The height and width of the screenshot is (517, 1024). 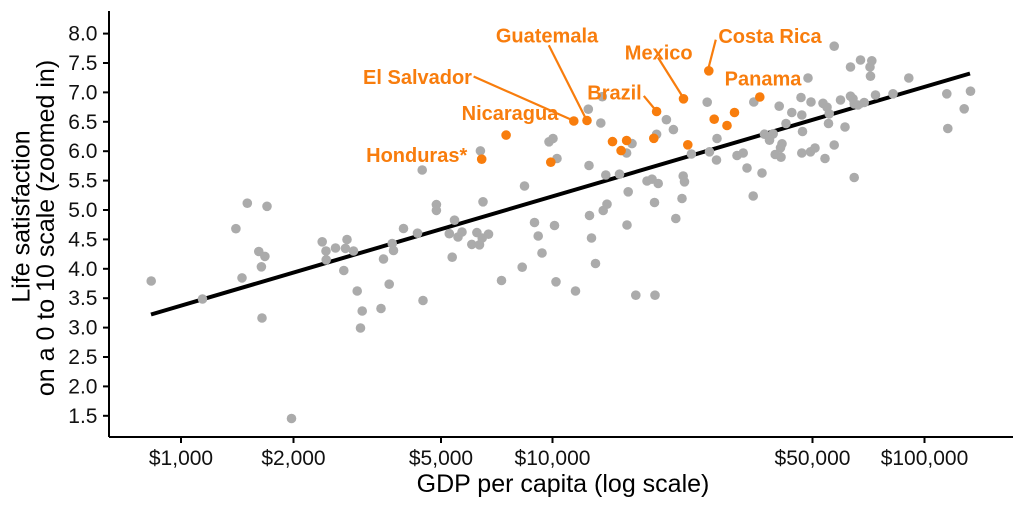 I want to click on svg-text: Costa Rica, so click(x=770, y=37).